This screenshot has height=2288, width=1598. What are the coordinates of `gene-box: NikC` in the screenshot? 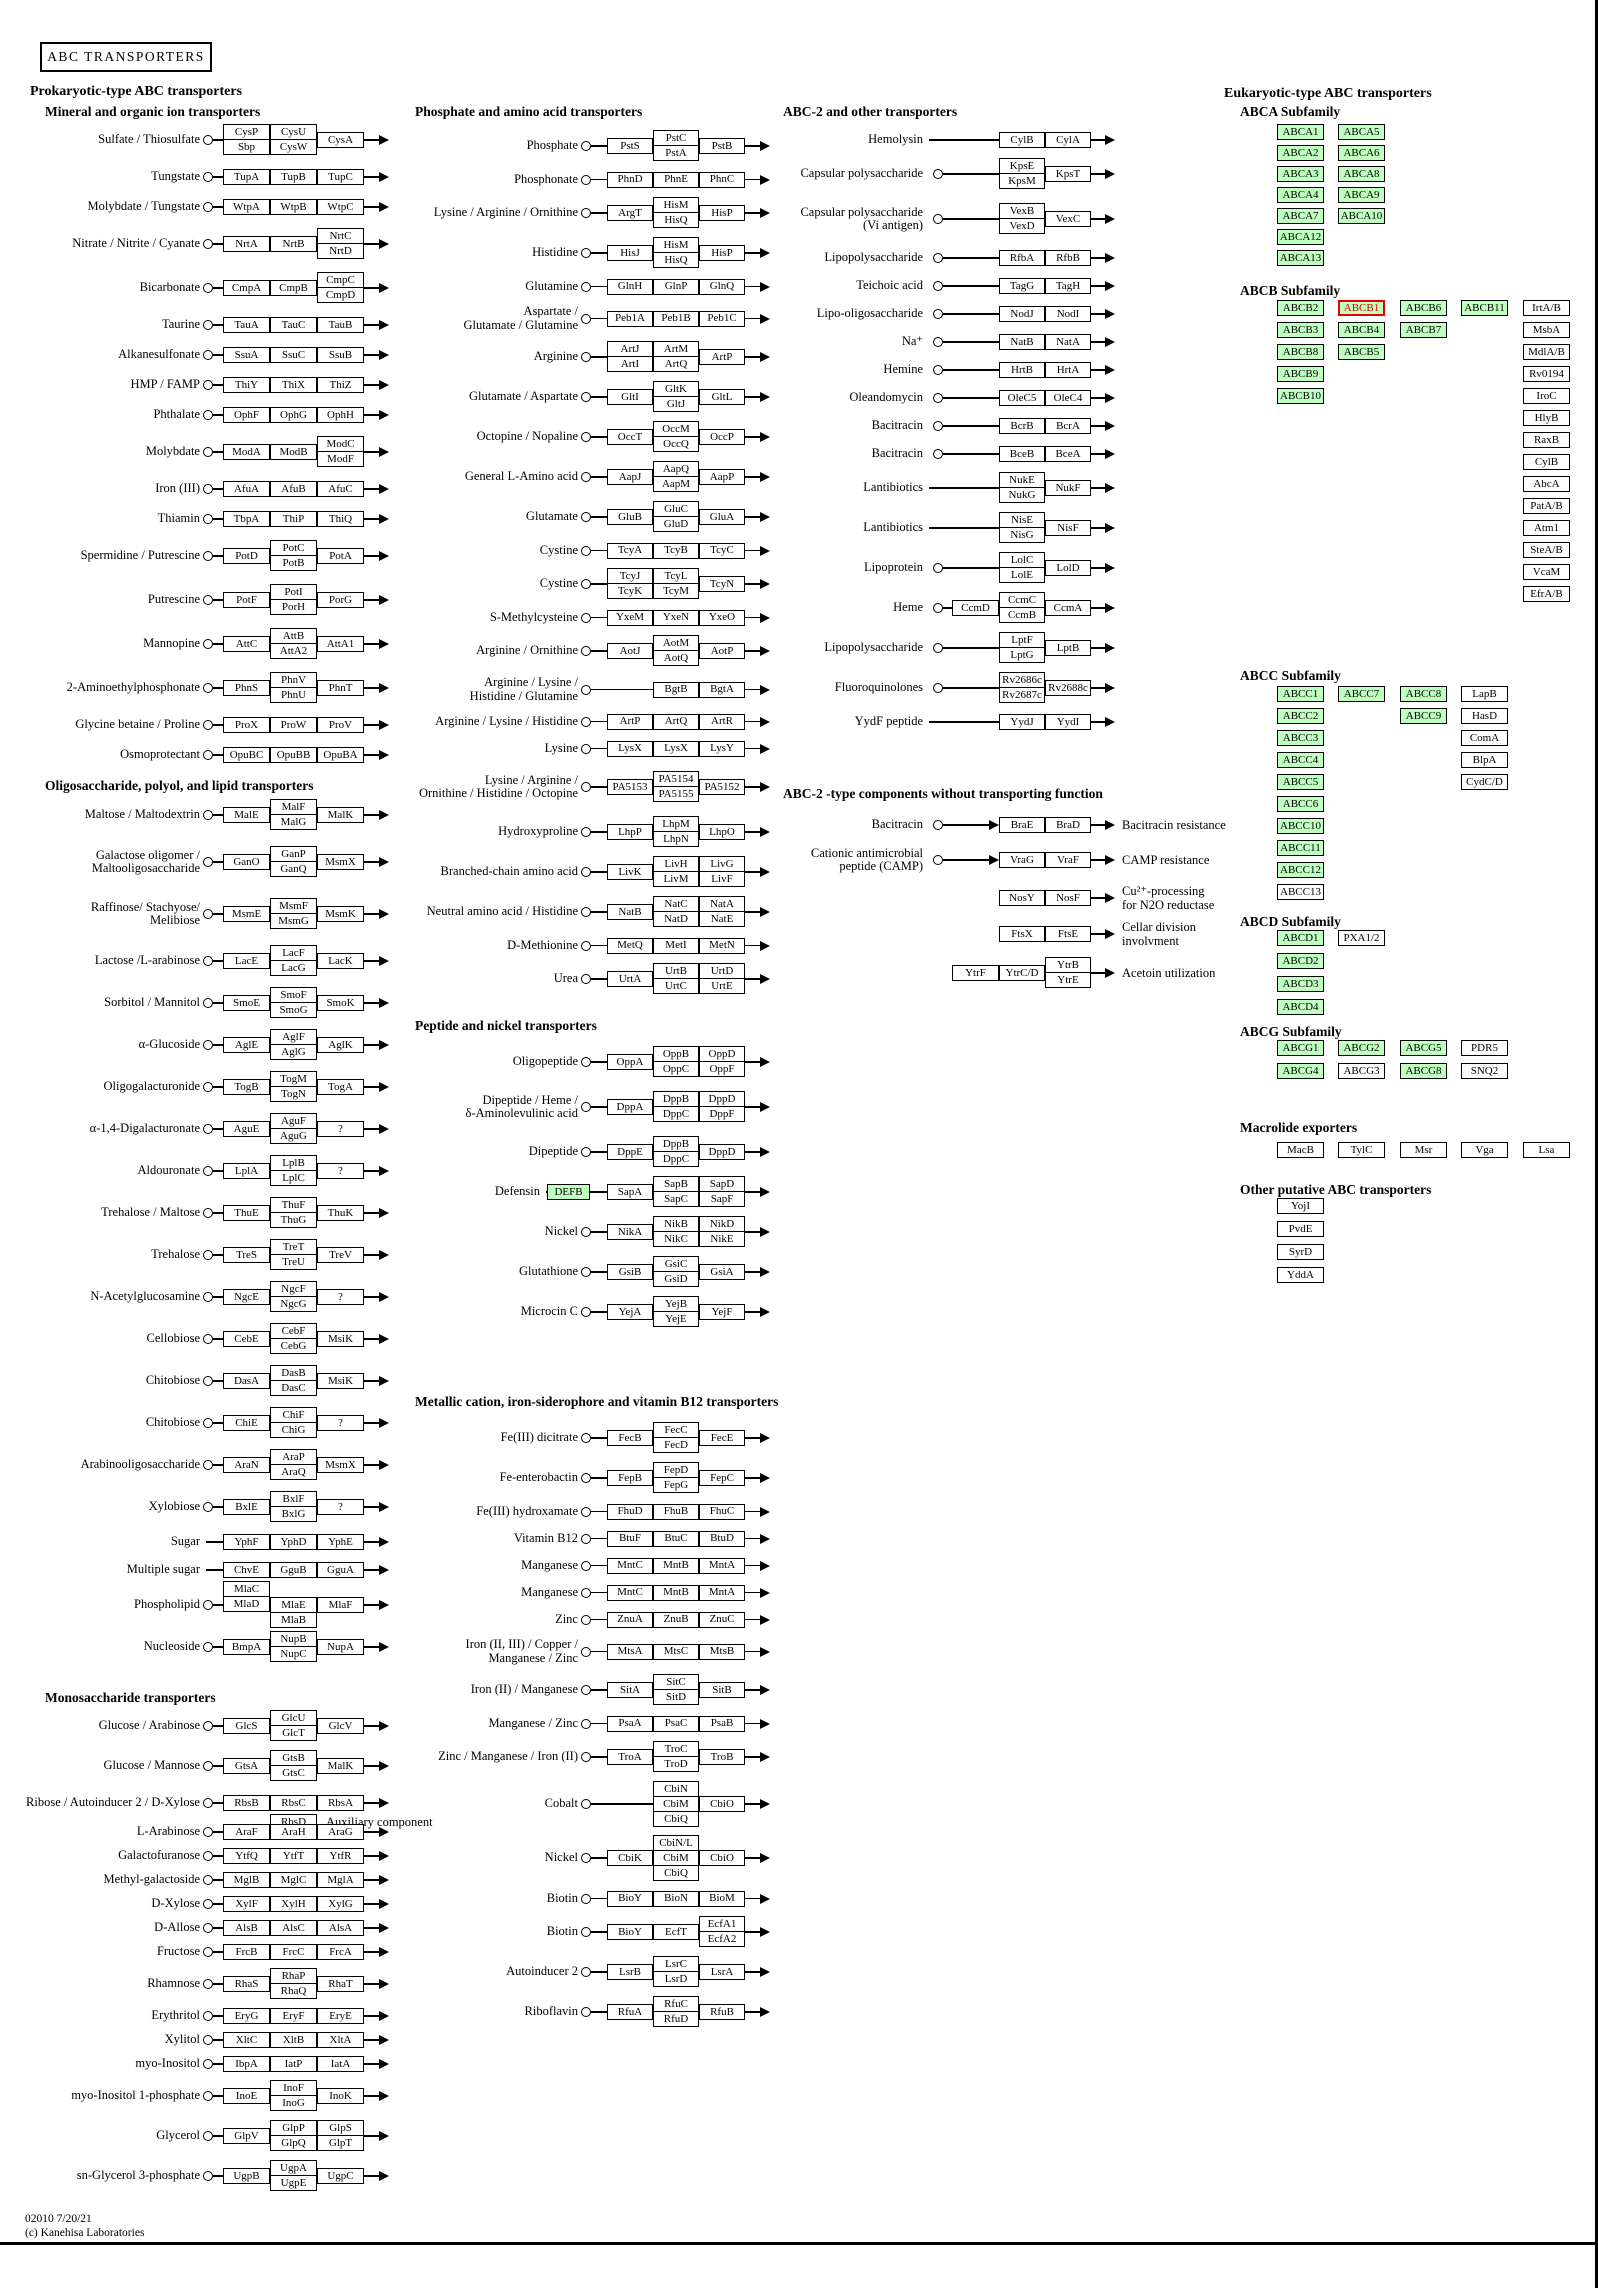 It's located at (676, 1239).